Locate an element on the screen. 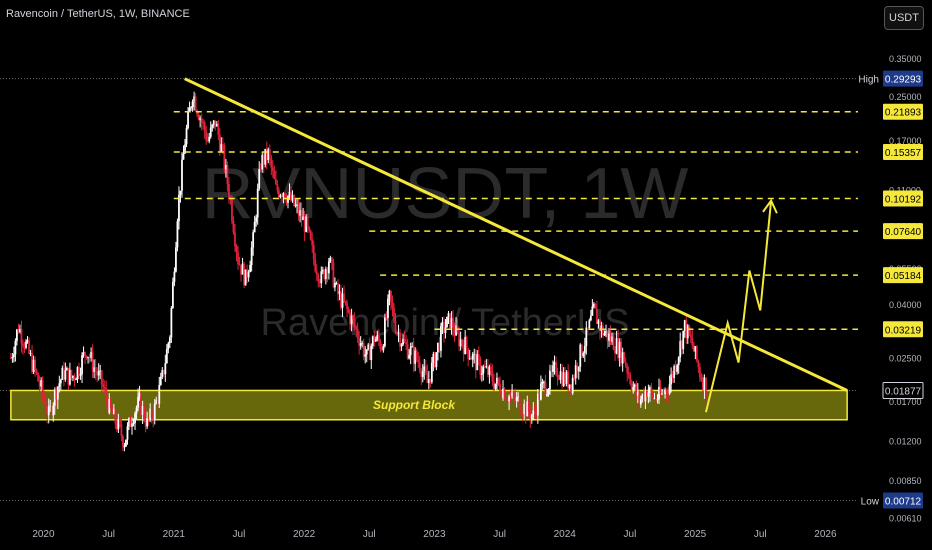 This screenshot has width=932, height=550. resistance-price-label: 0.10192 is located at coordinates (903, 199).